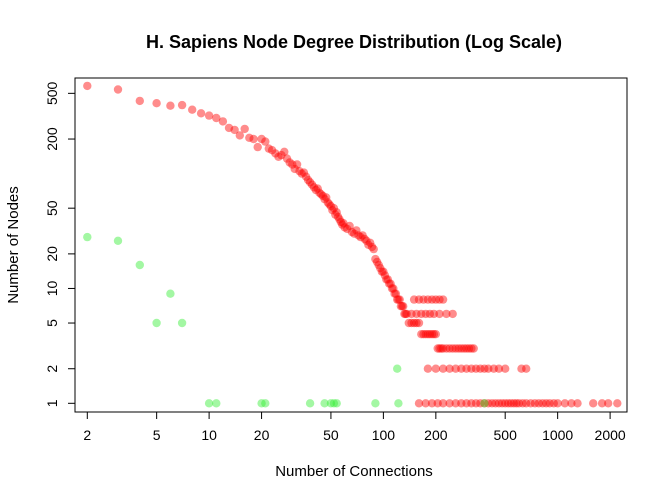 Image resolution: width=669 pixels, height=502 pixels. What do you see at coordinates (262, 435) in the screenshot?
I see `x-tick-label: 20` at bounding box center [262, 435].